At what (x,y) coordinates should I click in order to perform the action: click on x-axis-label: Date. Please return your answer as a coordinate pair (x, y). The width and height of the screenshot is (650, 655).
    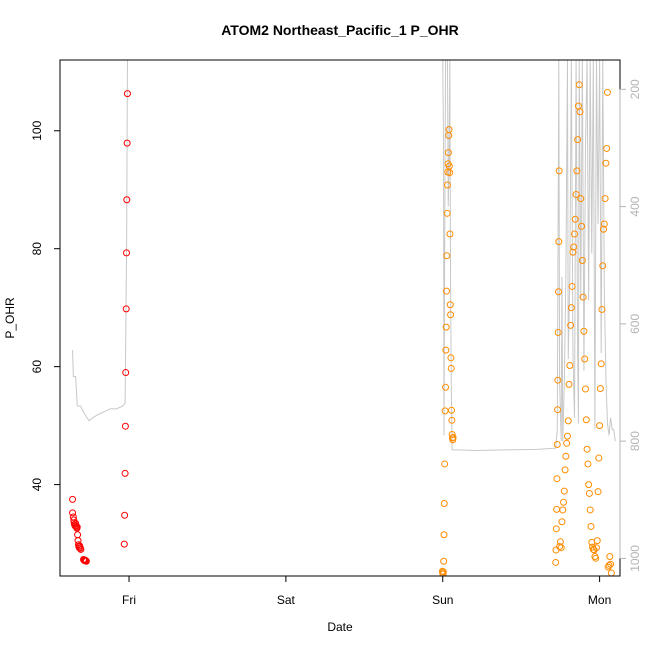
    Looking at the image, I should click on (340, 627).